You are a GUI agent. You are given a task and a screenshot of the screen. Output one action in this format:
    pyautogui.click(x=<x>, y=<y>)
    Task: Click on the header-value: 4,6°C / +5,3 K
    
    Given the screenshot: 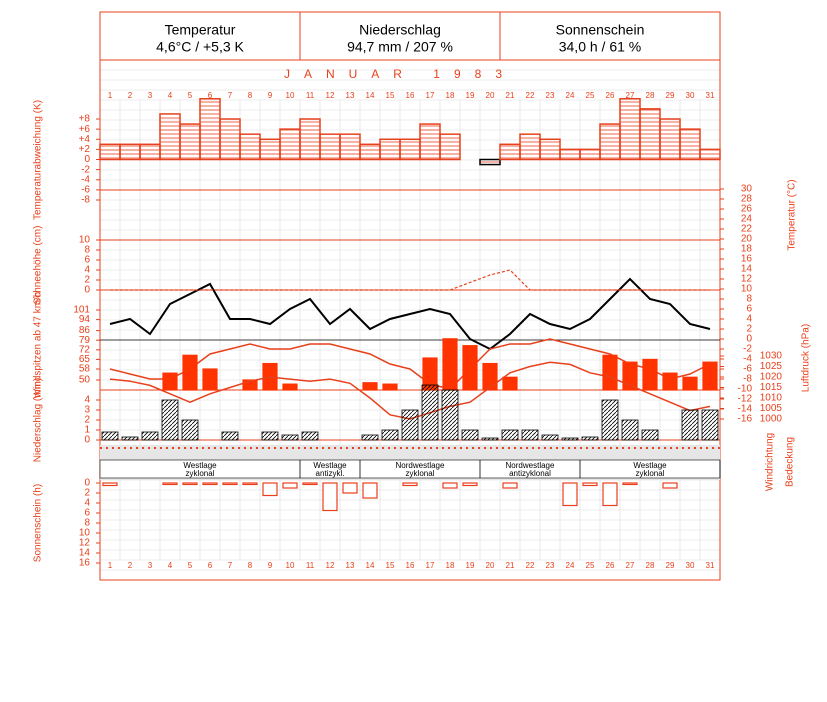 What is the action you would take?
    pyautogui.click(x=200, y=47)
    